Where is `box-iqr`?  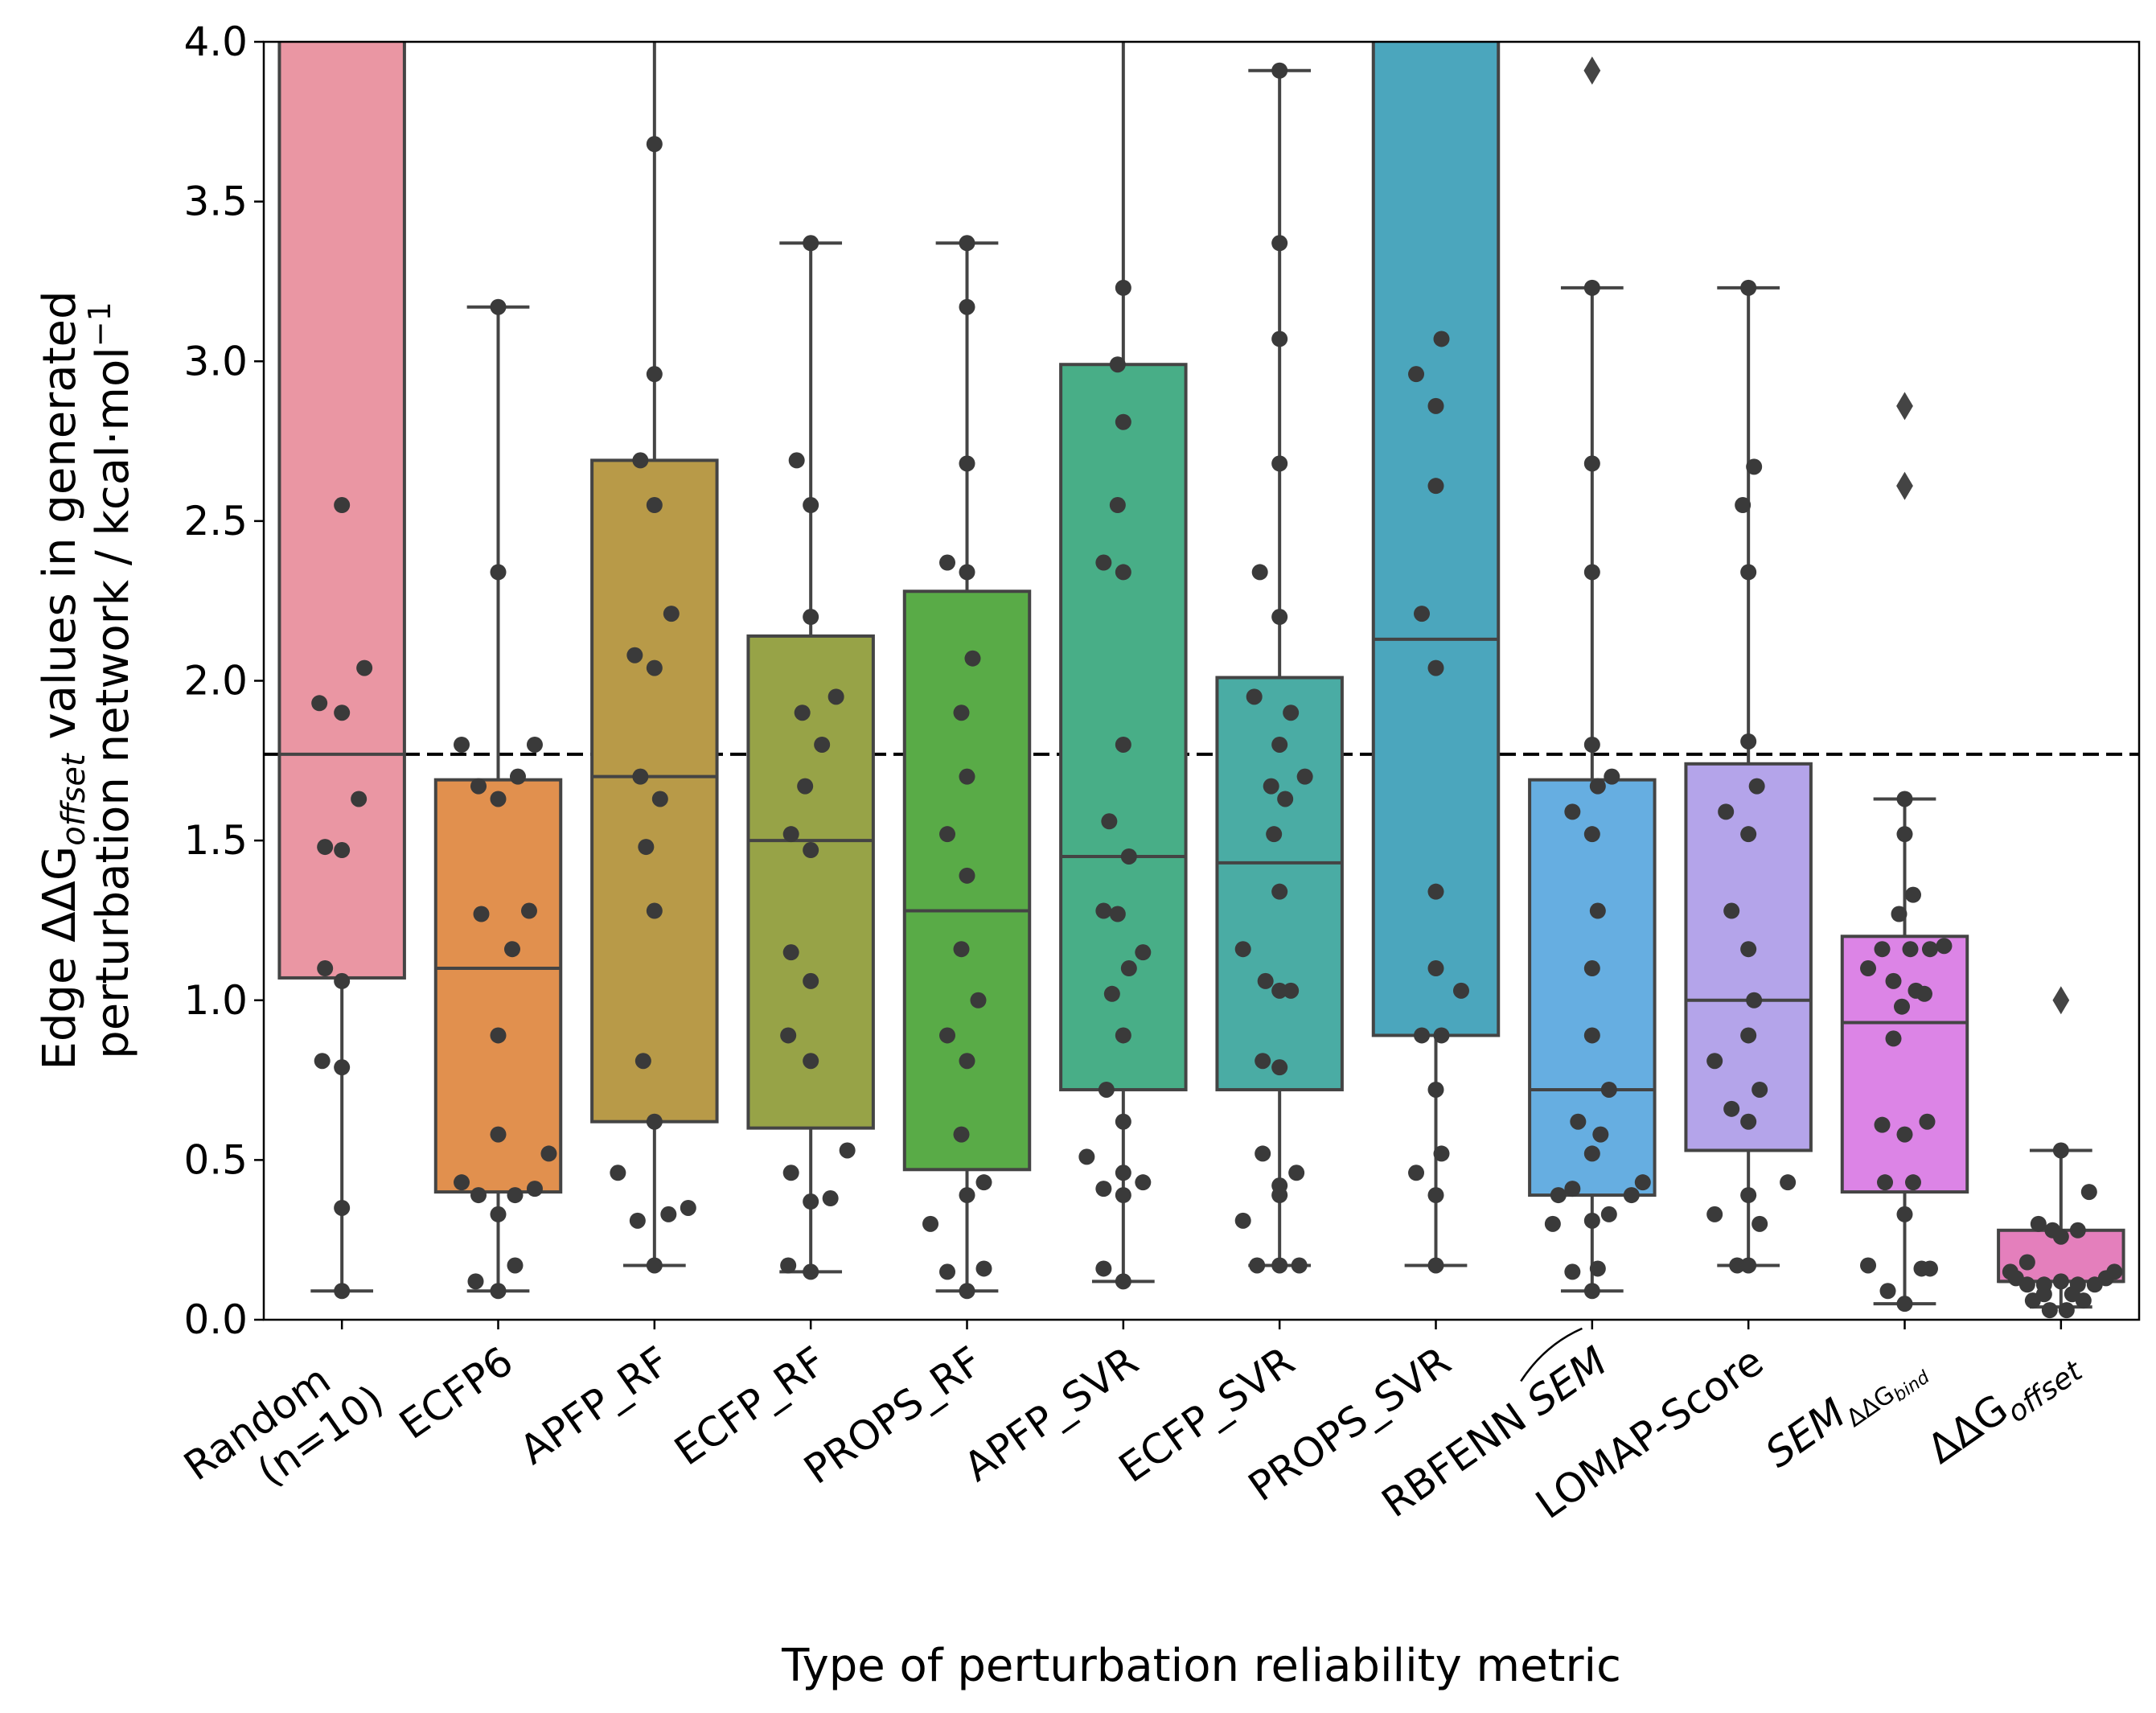
box-iqr is located at coordinates (1904, 1065).